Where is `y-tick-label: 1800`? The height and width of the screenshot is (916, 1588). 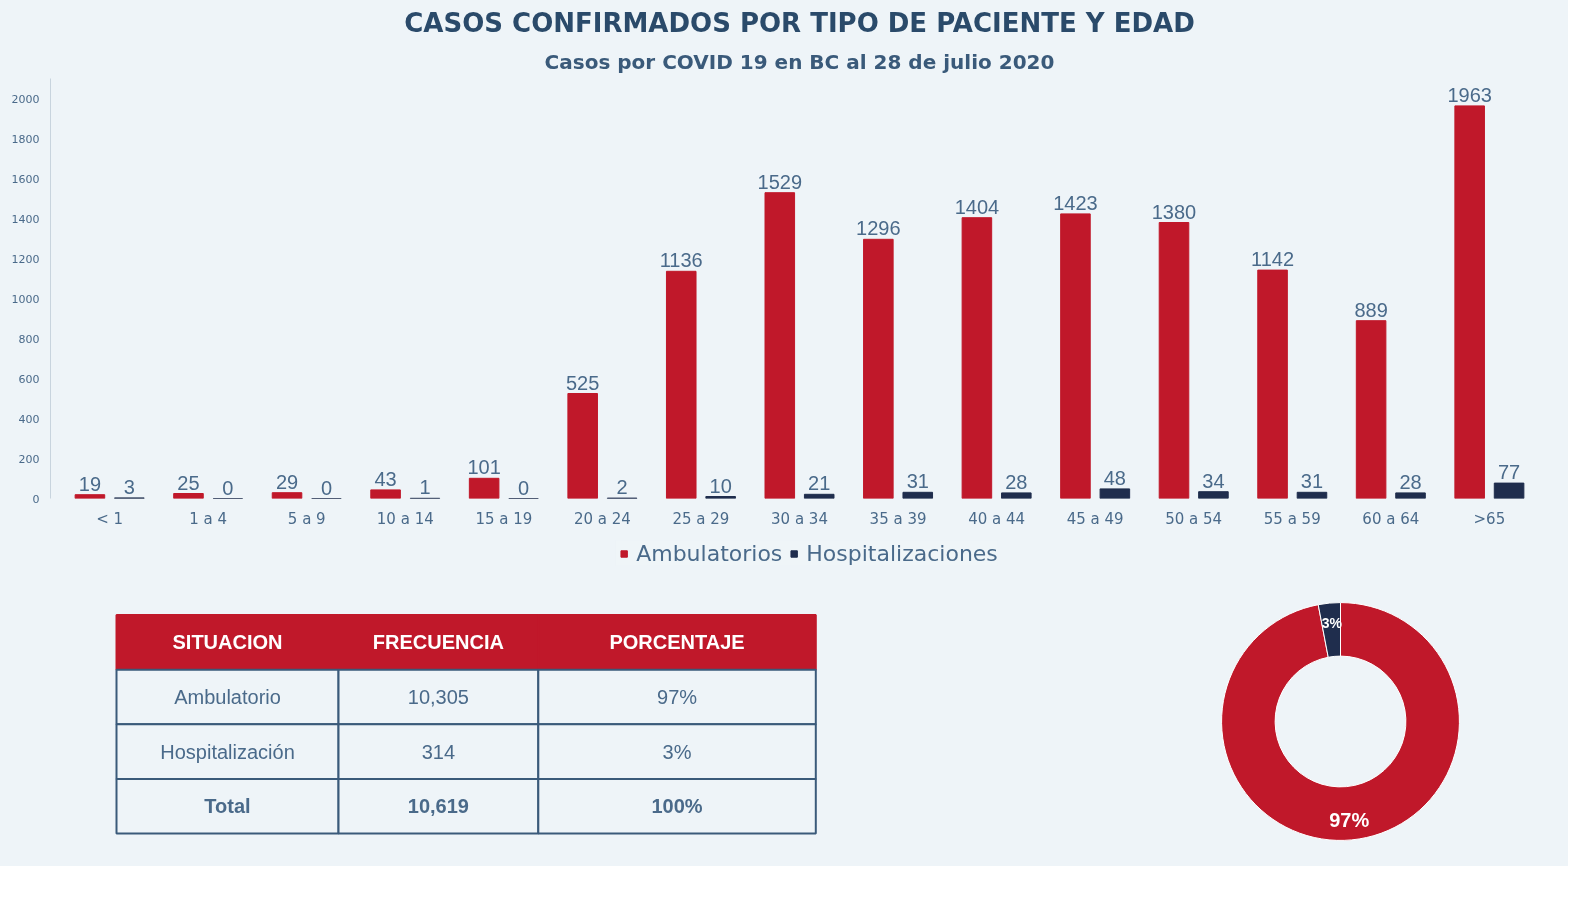 y-tick-label: 1800 is located at coordinates (25, 139).